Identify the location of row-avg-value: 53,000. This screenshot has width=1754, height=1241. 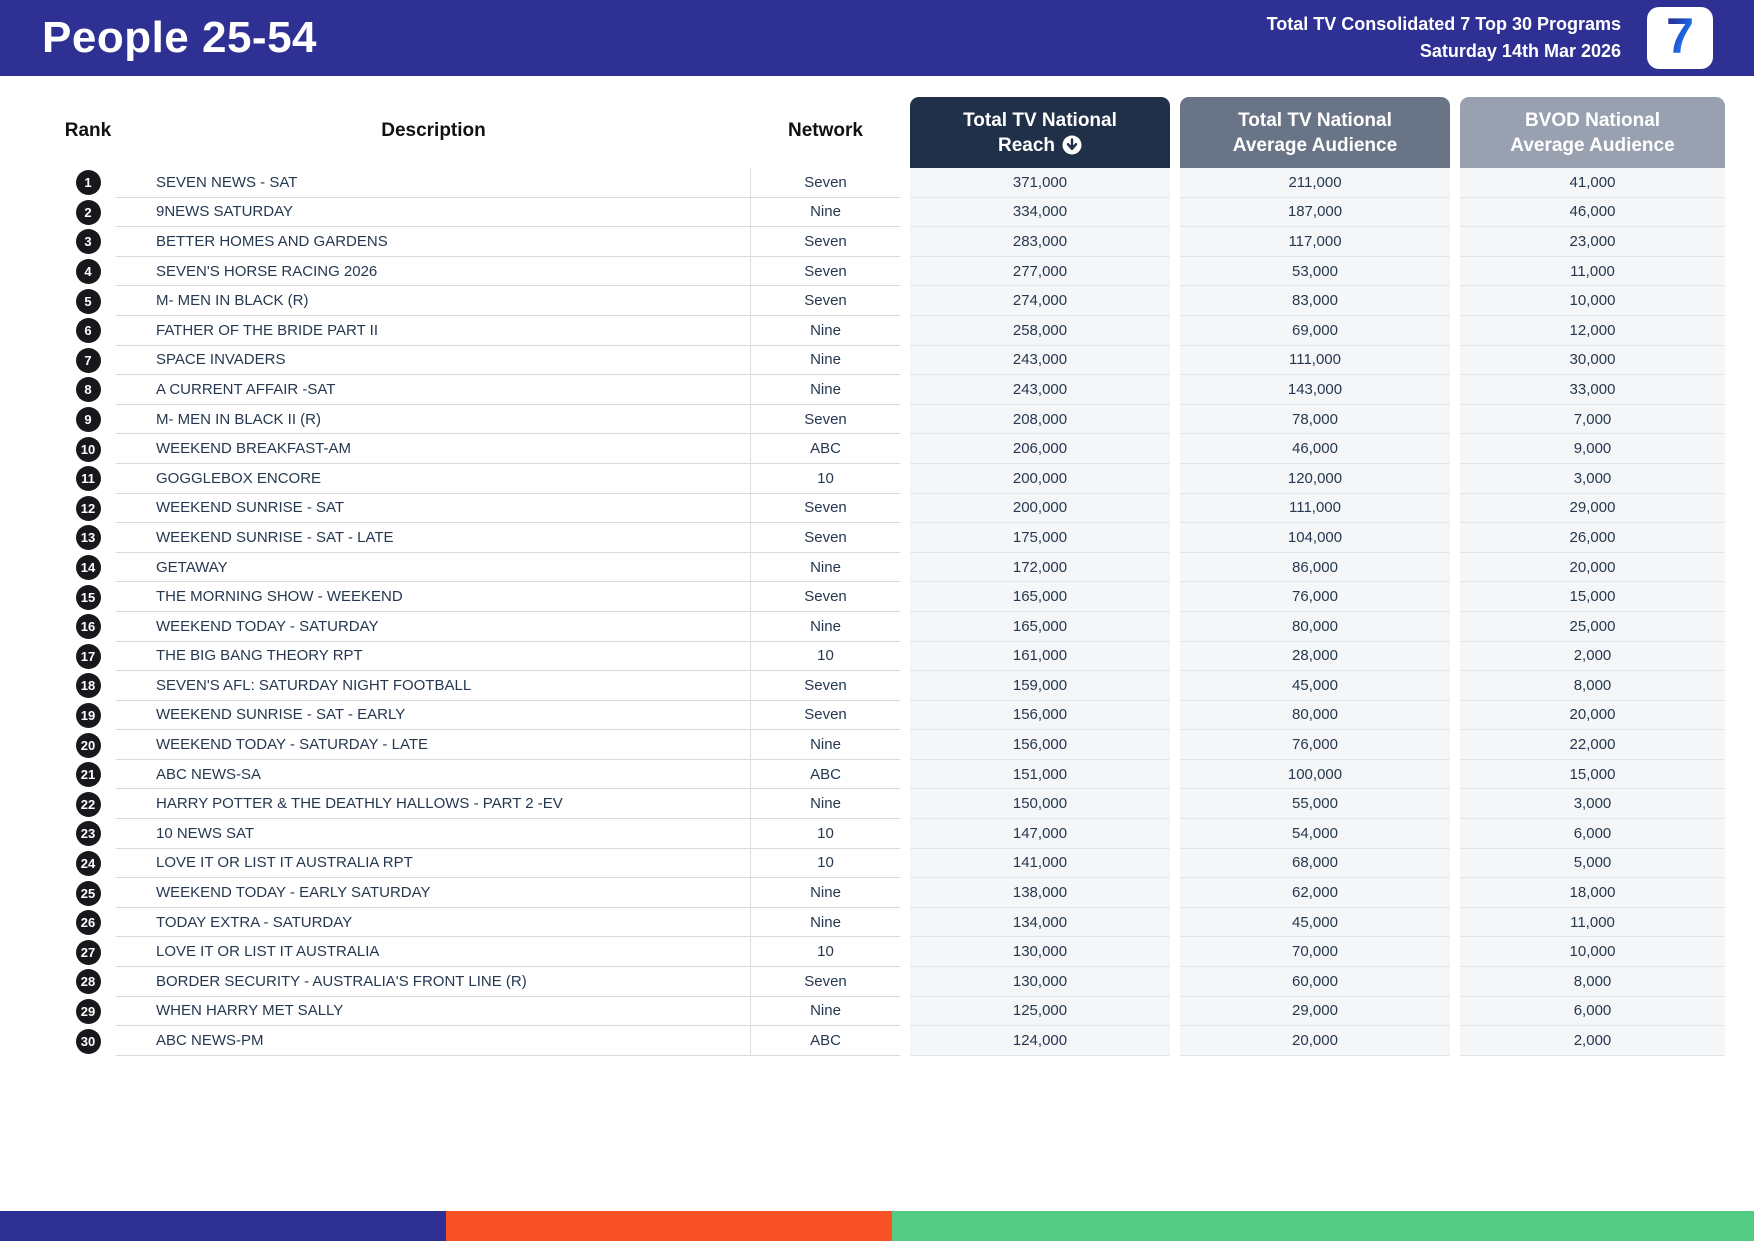
(1315, 271).